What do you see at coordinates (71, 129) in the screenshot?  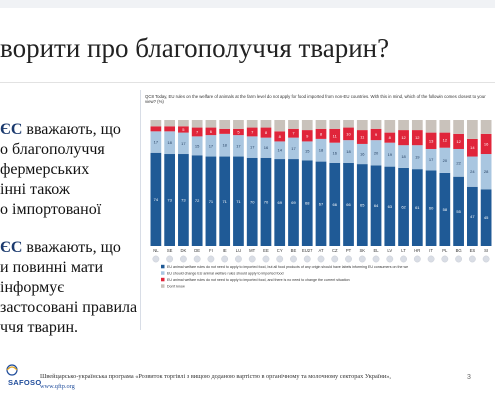 I see `bullet-1-line-1: вважають, що` at bounding box center [71, 129].